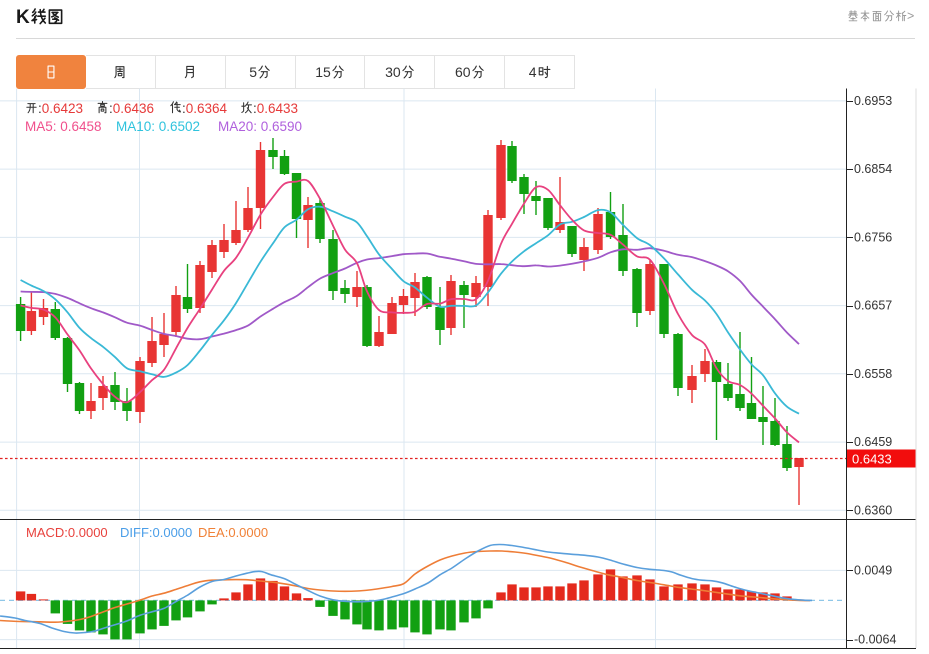 The height and width of the screenshot is (654, 929). Describe the element at coordinates (873, 510) in the screenshot. I see `svg-text: 0.6360` at that location.